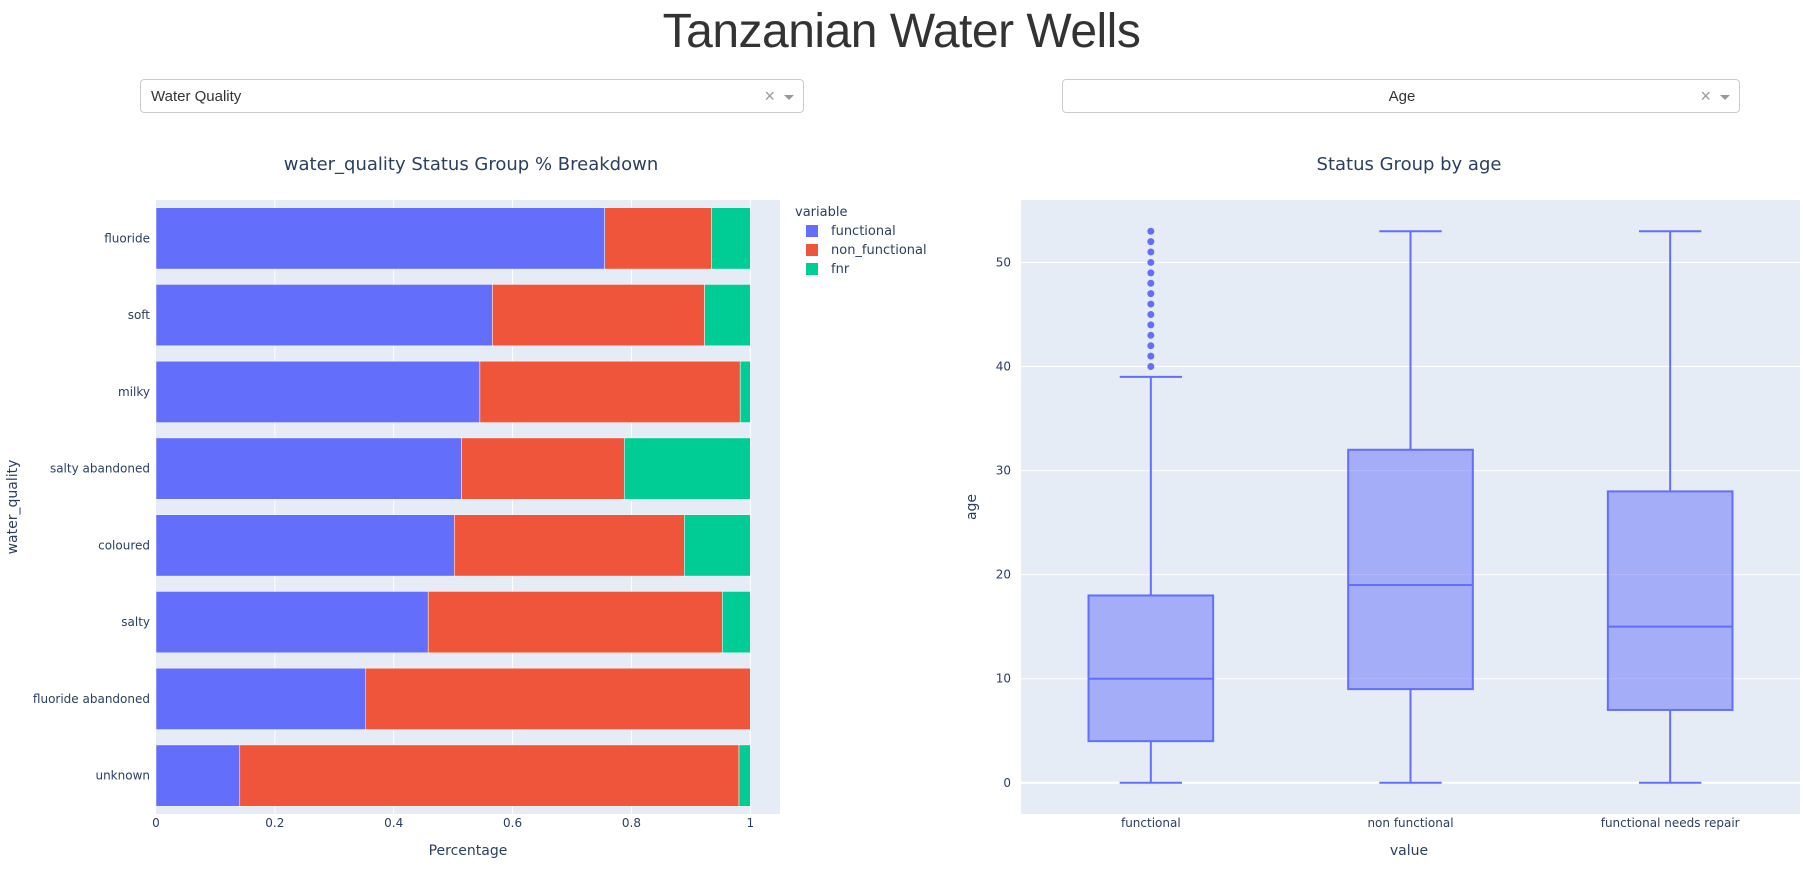 The image size is (1803, 889). Describe the element at coordinates (134, 392) in the screenshot. I see `y-tick-label: milky` at that location.